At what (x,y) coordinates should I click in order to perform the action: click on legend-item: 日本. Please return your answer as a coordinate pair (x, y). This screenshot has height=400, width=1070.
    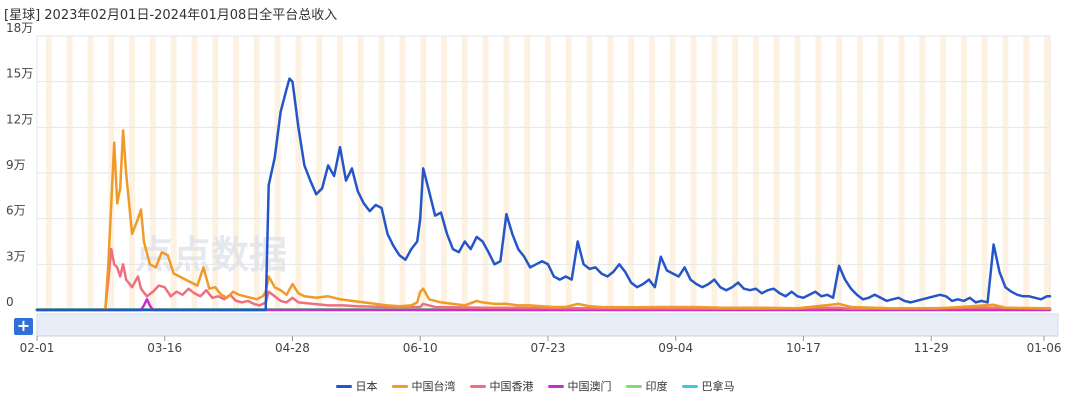
    Looking at the image, I should click on (356, 386).